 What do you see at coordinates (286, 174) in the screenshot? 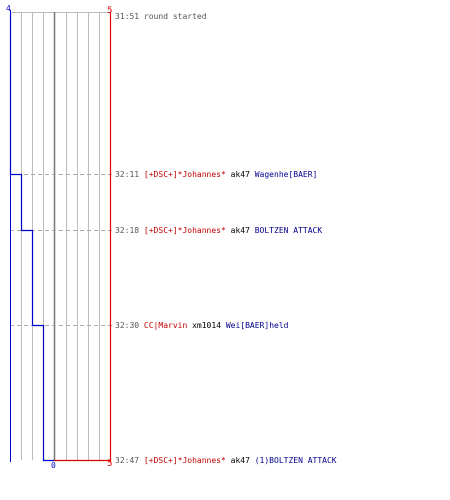
I see `event-victim: Wagenhe[BAER]` at bounding box center [286, 174].